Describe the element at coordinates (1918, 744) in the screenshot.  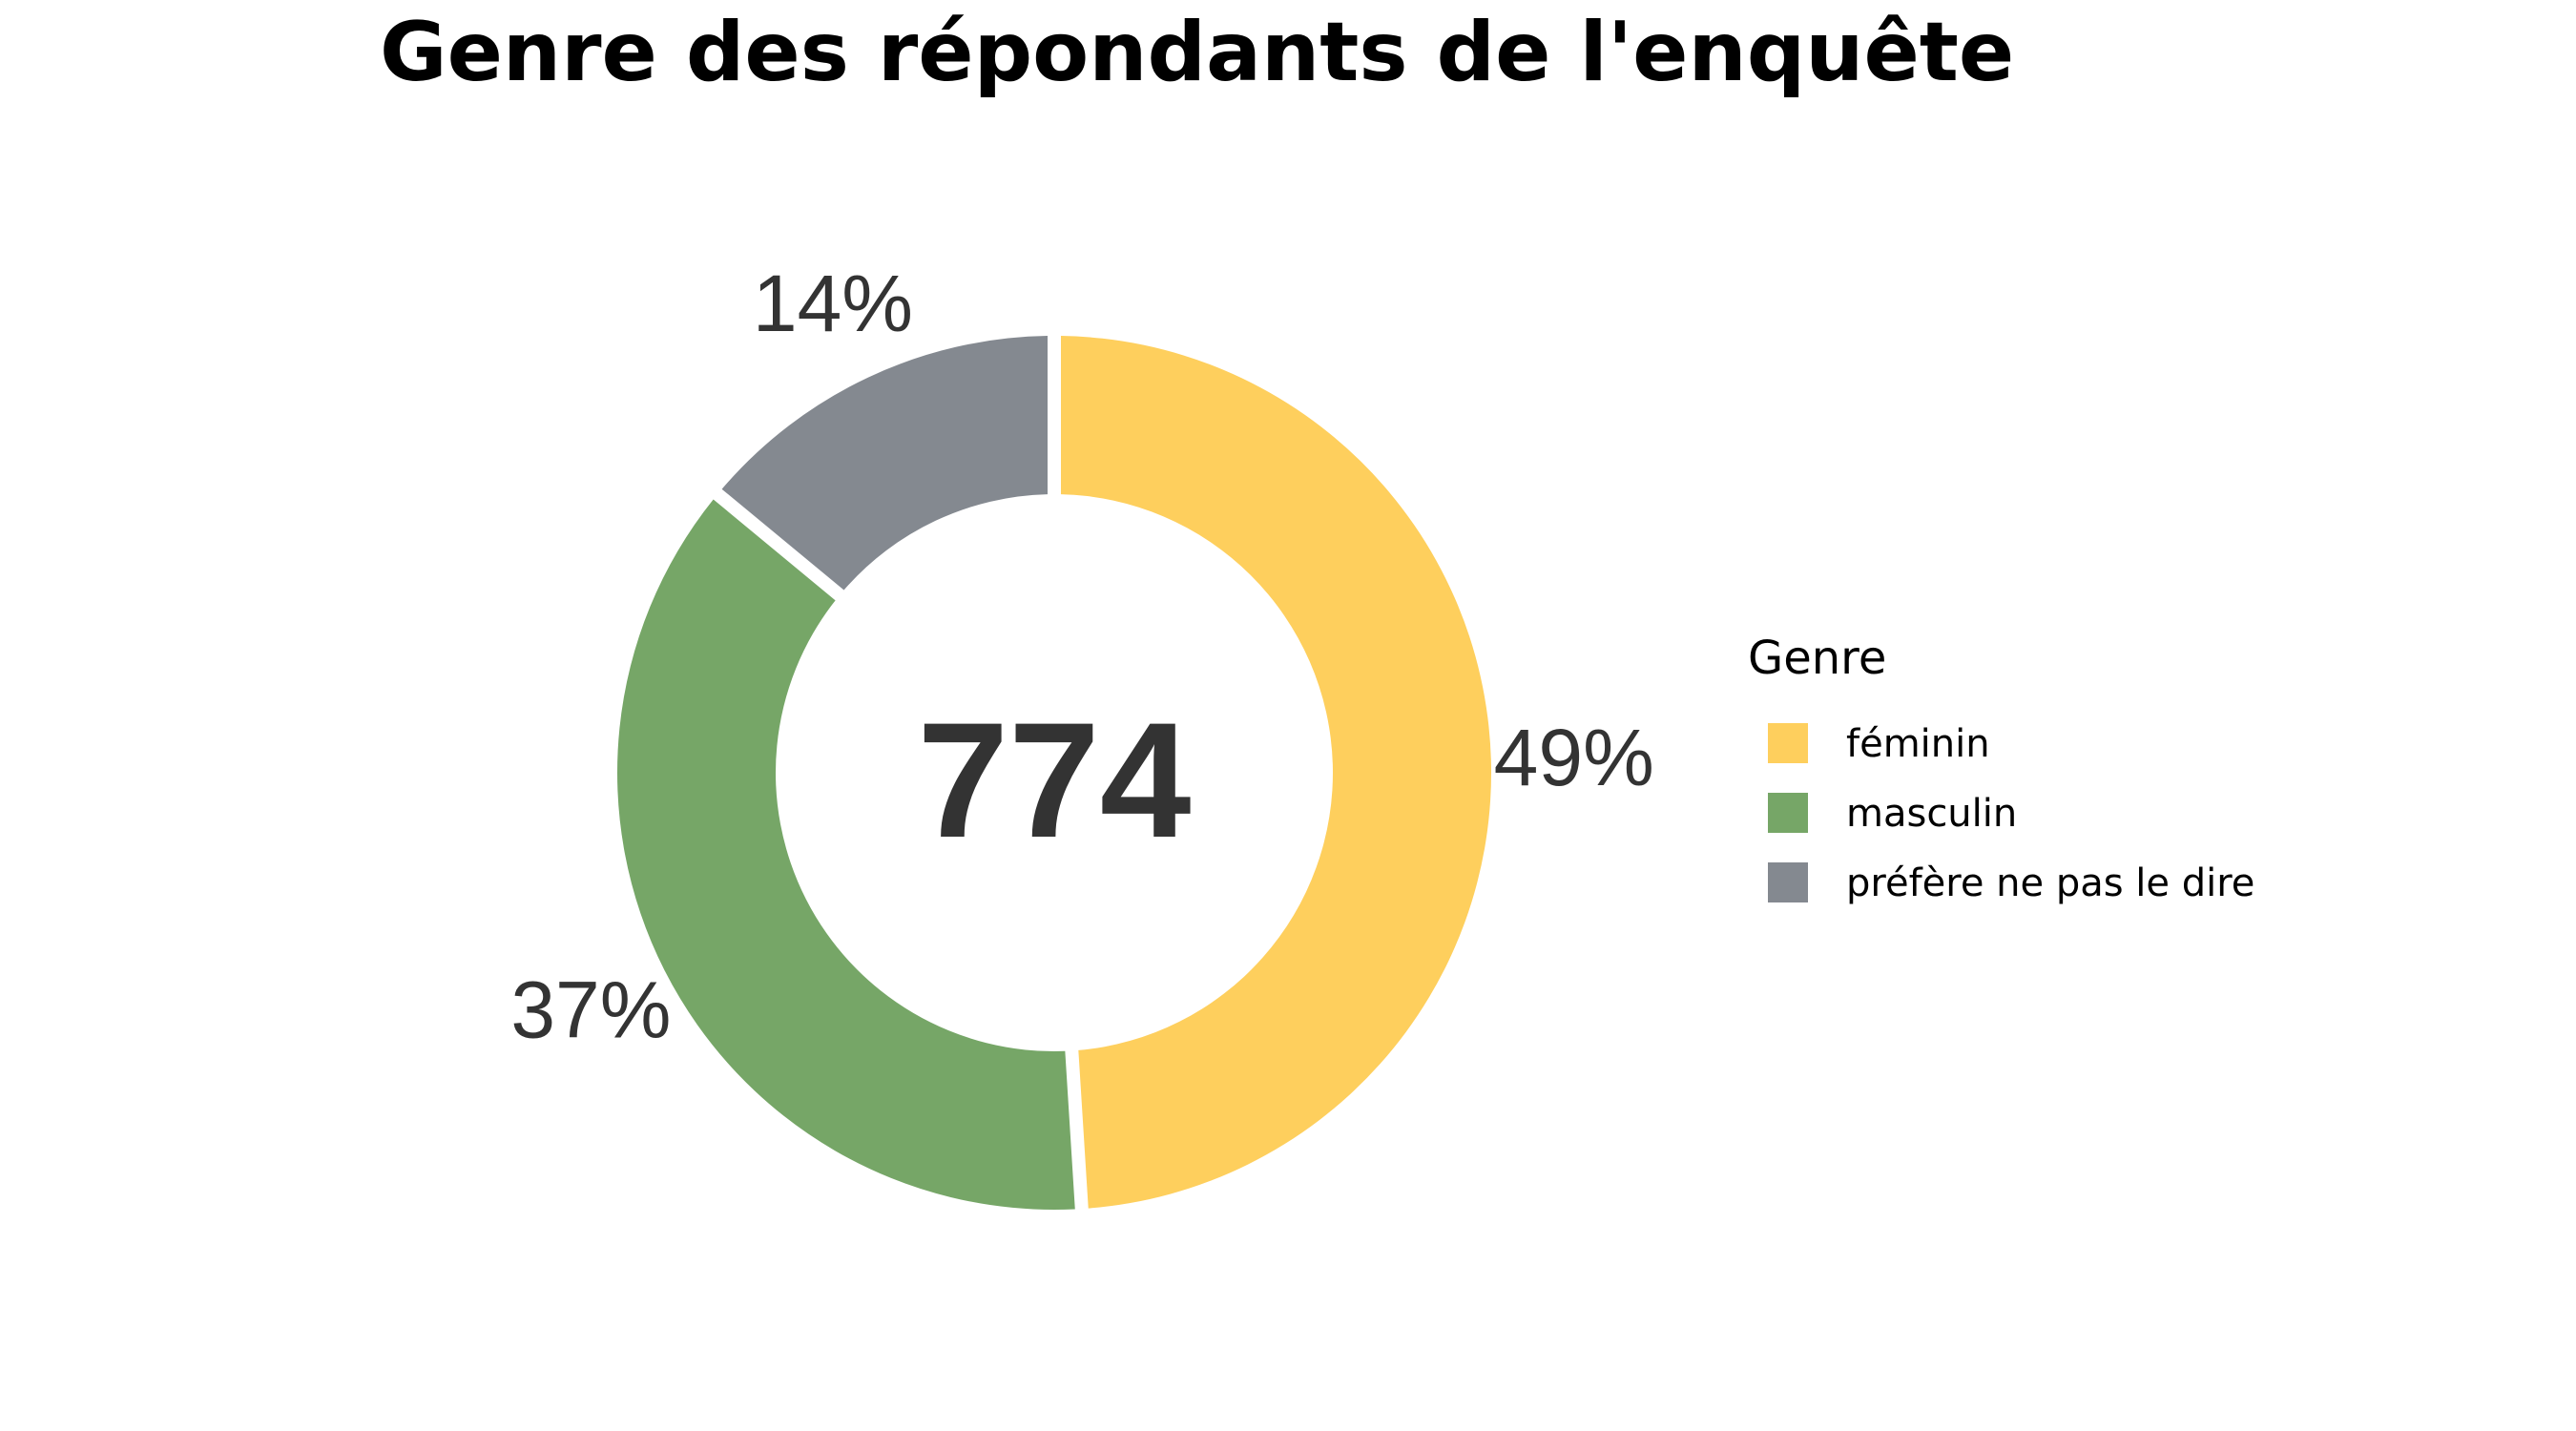
I see `legend-label-feminin: féminin` at that location.